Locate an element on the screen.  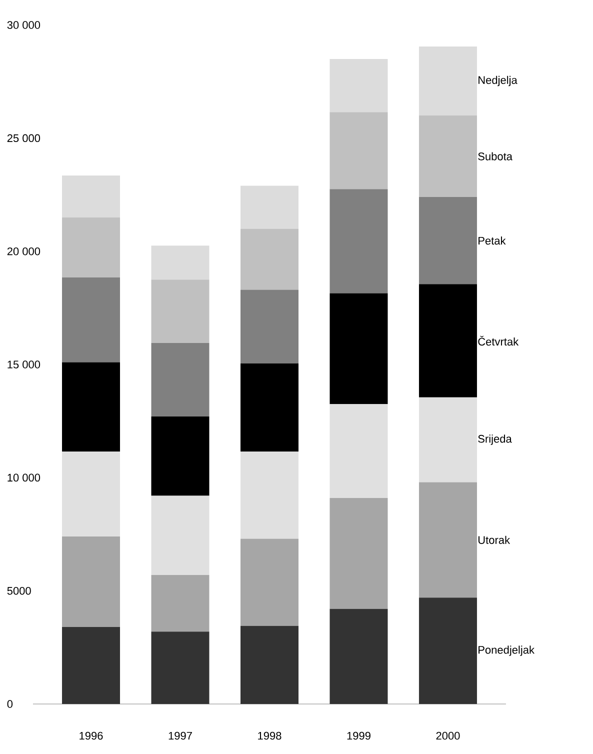
series-label: Utorak is located at coordinates (494, 540).